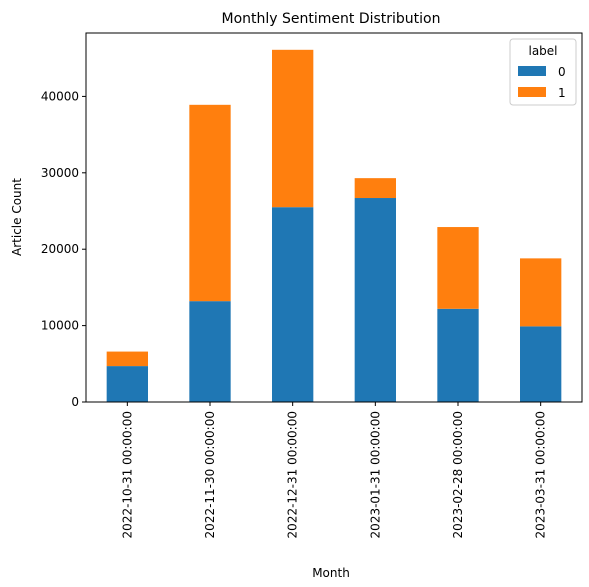 This screenshot has height=587, width=589. I want to click on y-tick-label: 10000, so click(60, 326).